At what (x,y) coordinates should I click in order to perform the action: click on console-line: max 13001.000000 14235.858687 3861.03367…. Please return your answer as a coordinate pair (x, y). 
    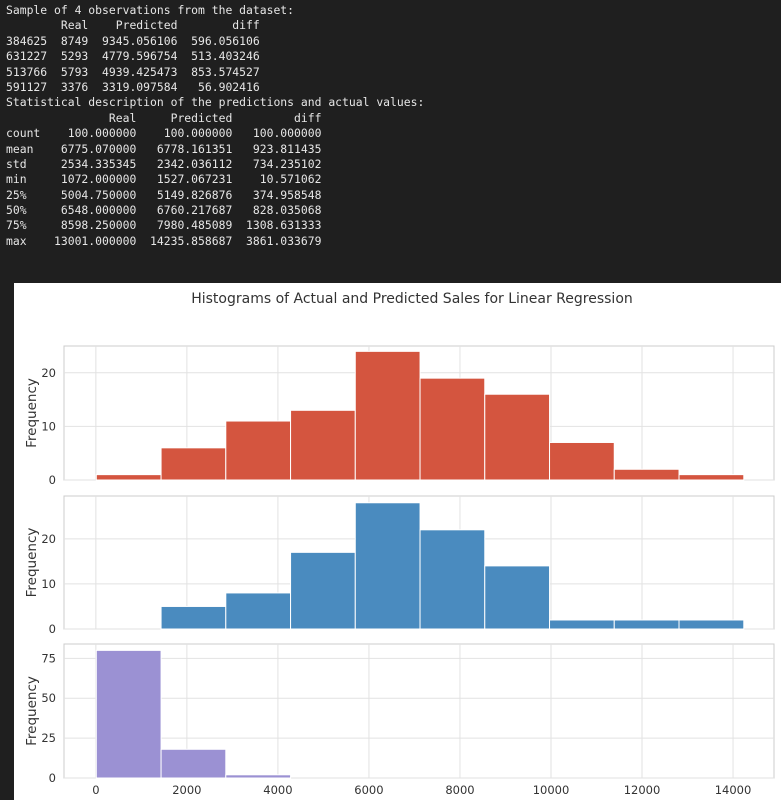
    Looking at the image, I should click on (164, 240).